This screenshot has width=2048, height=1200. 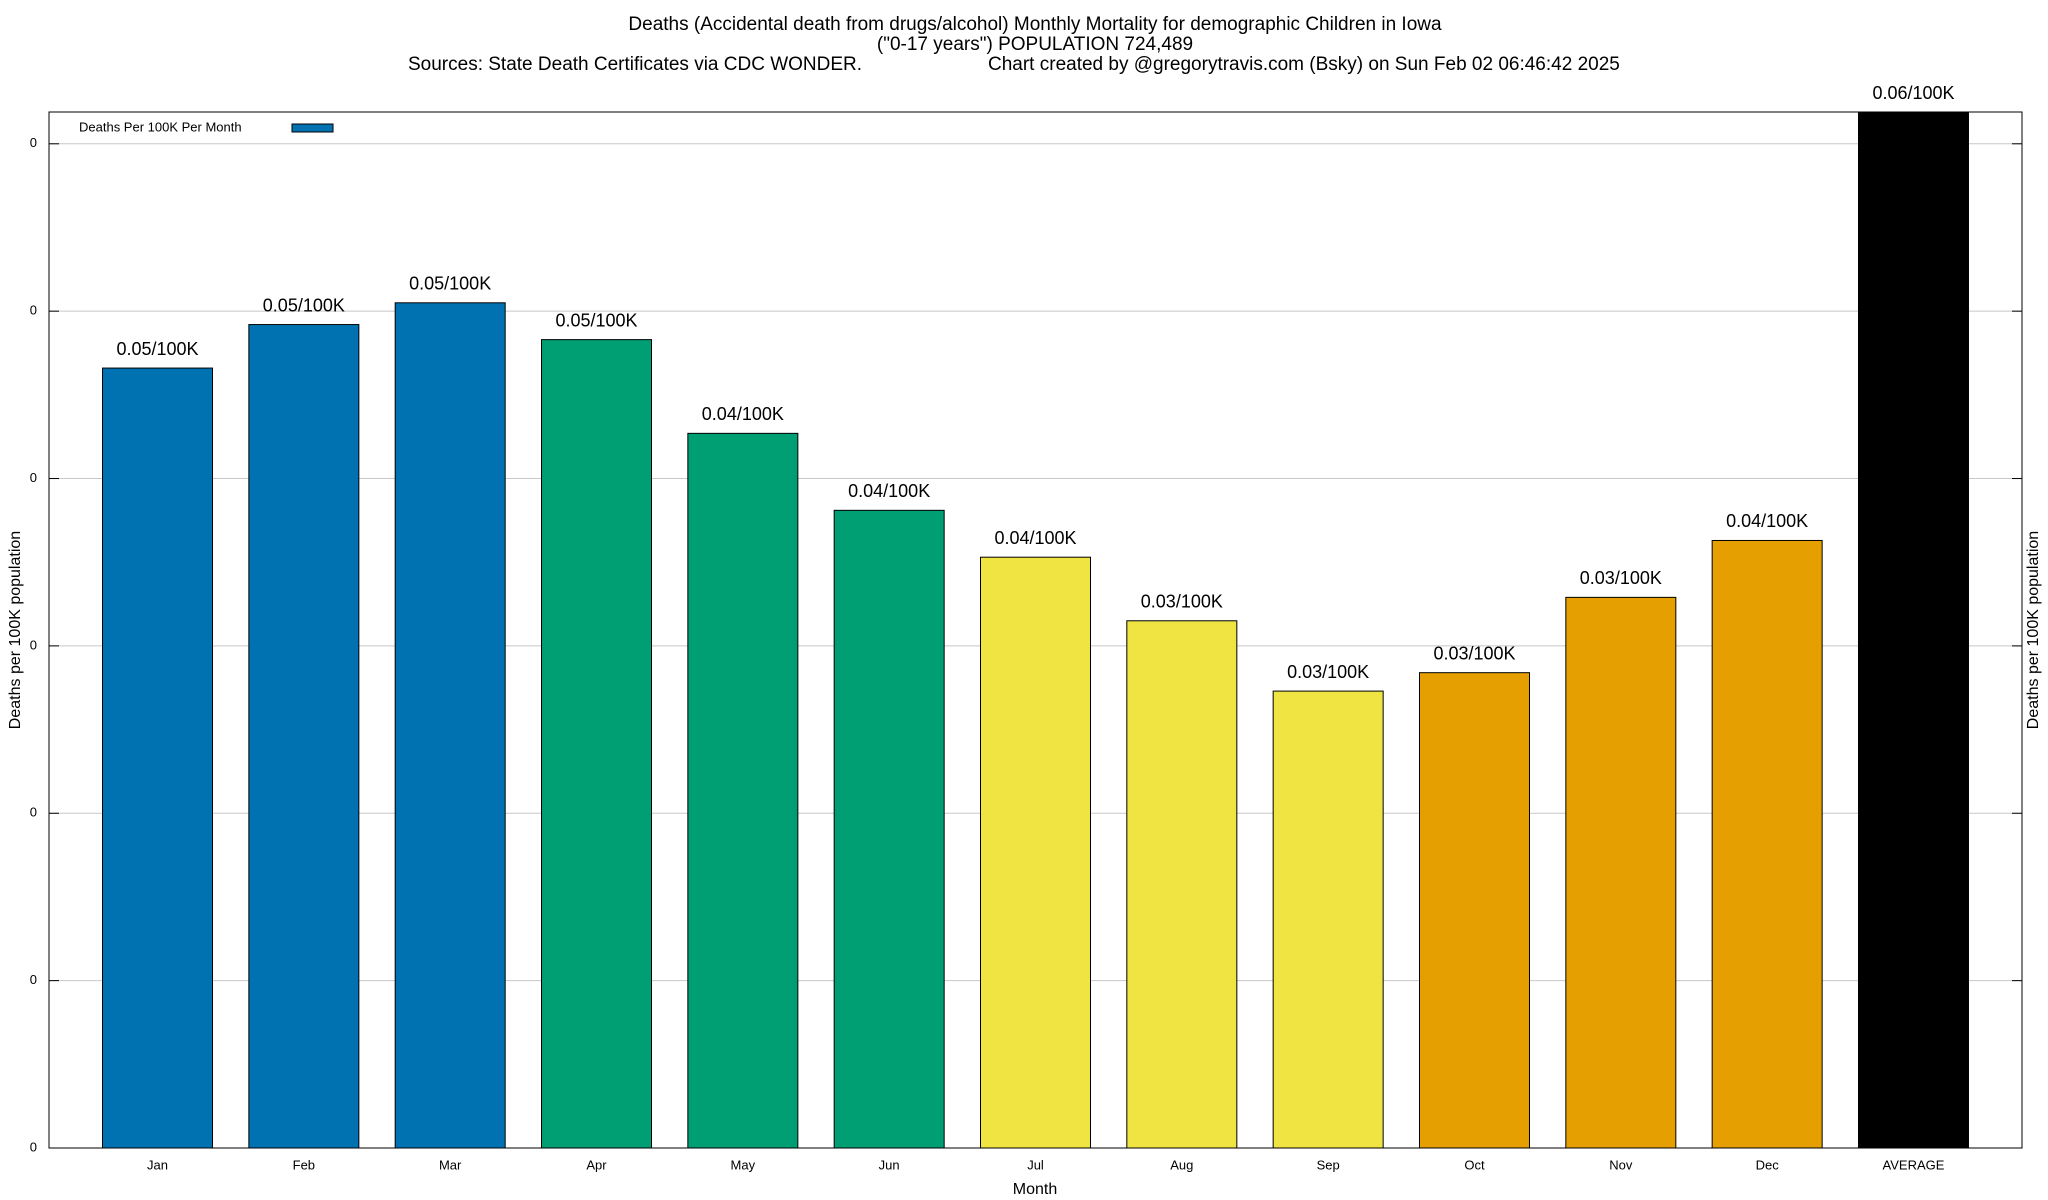 What do you see at coordinates (1328, 1164) in the screenshot?
I see `x-tick-label: Sep` at bounding box center [1328, 1164].